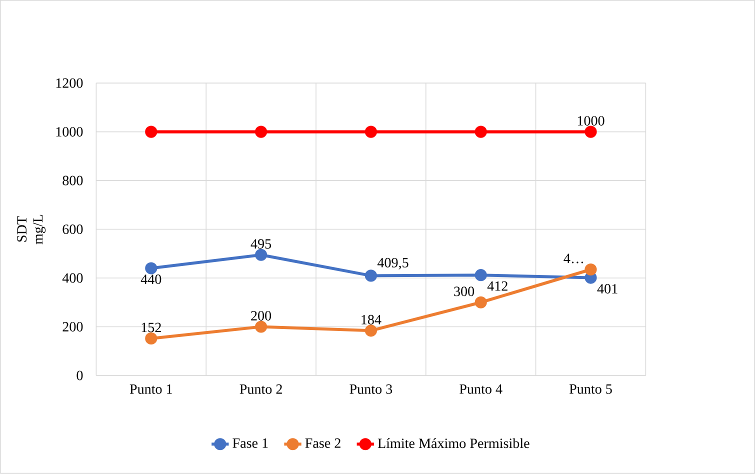 This screenshot has height=474, width=755. Describe the element at coordinates (69, 132) in the screenshot. I see `y-tick-label: 1000` at that location.